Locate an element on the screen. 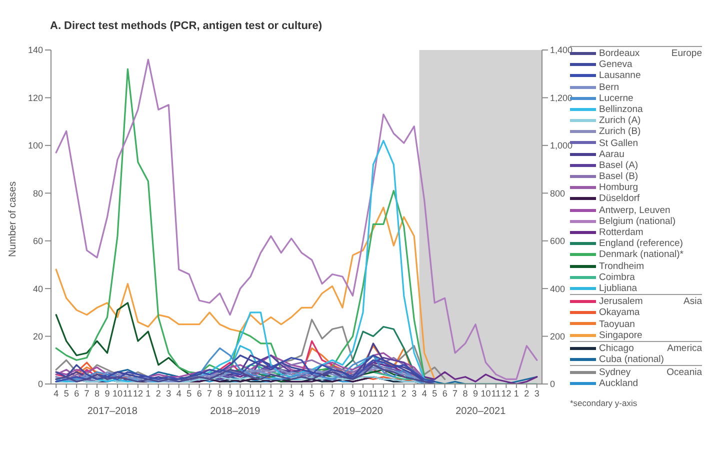  legend-label: Bordeaux is located at coordinates (619, 53).